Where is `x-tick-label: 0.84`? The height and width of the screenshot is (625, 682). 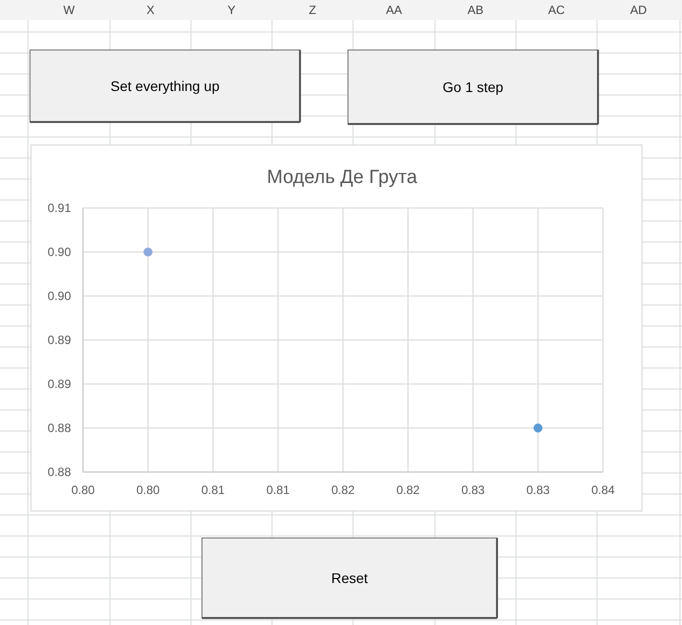 x-tick-label: 0.84 is located at coordinates (603, 490).